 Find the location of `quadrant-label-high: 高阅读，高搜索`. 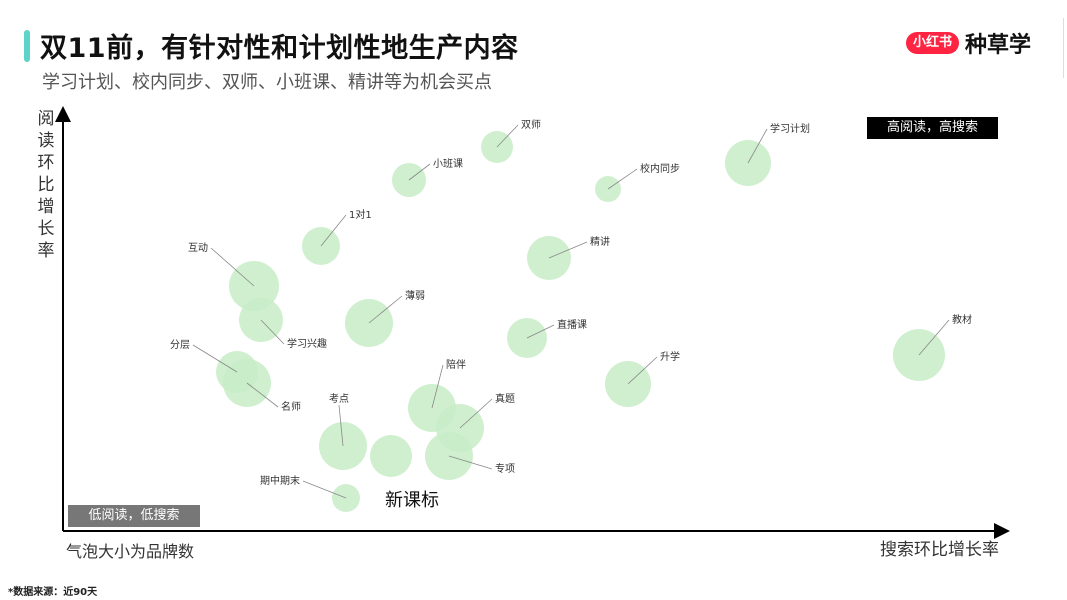

quadrant-label-high: 高阅读，高搜索 is located at coordinates (932, 128).